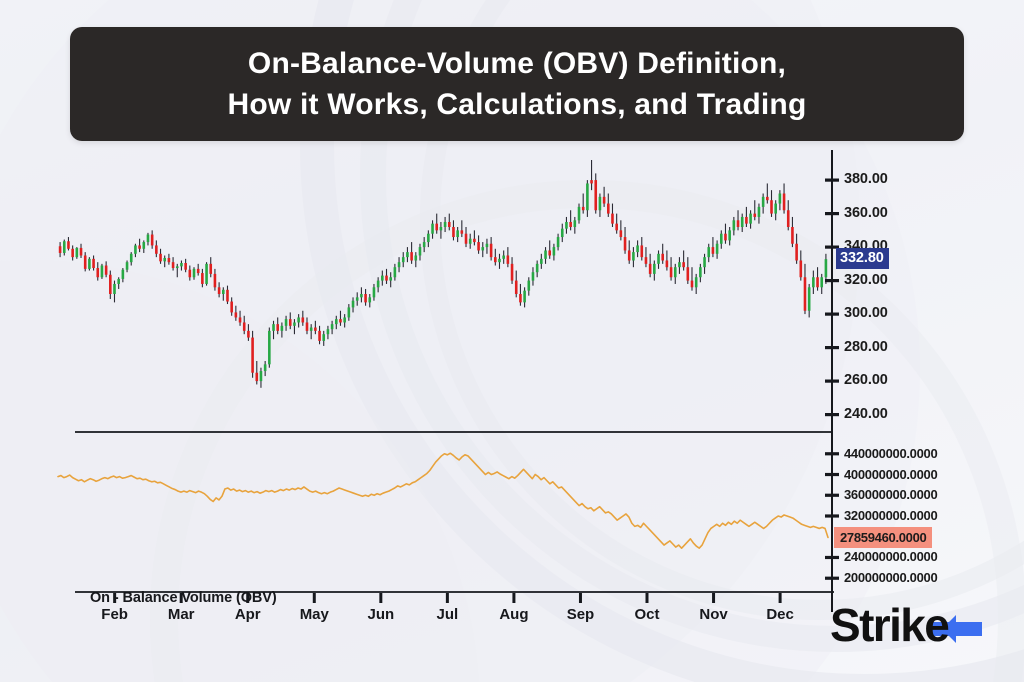 This screenshot has width=1024, height=682. What do you see at coordinates (891, 557) in the screenshot?
I see `obv-axis-tick-label: 240000000.0000` at bounding box center [891, 557].